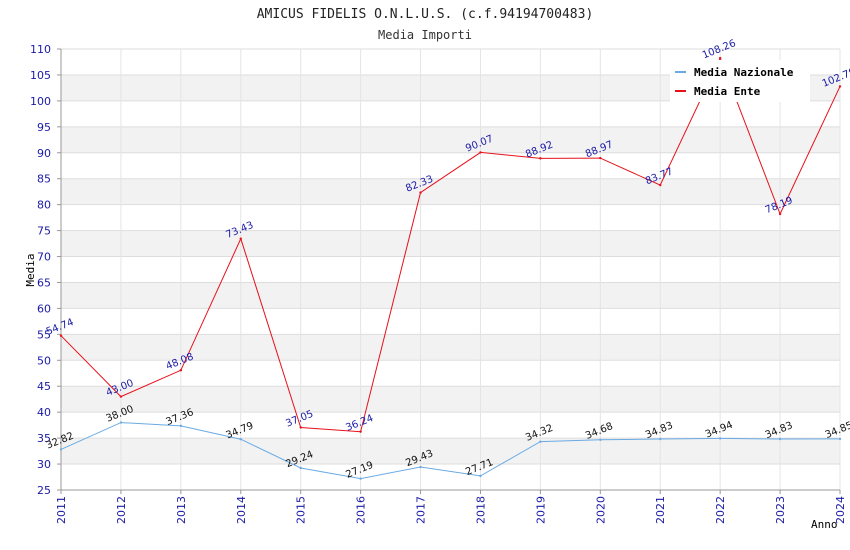 The width and height of the screenshot is (850, 550). What do you see at coordinates (660, 510) in the screenshot?
I see `x-tick-label: 2021` at bounding box center [660, 510].